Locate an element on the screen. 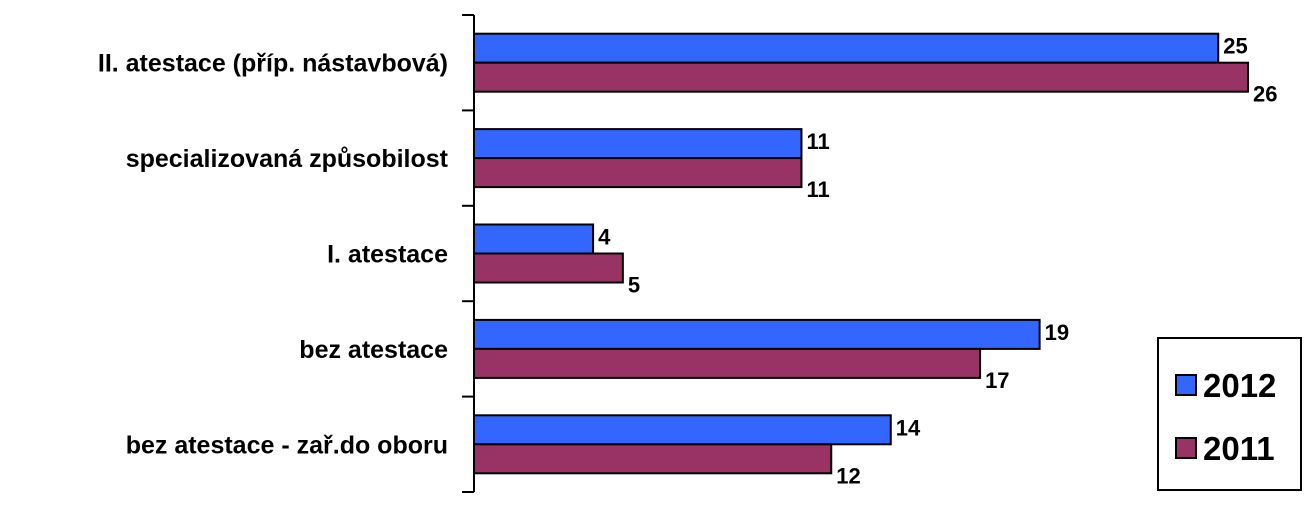 This screenshot has width=1304, height=506. data-label-2011: 26 is located at coordinates (1265, 94).